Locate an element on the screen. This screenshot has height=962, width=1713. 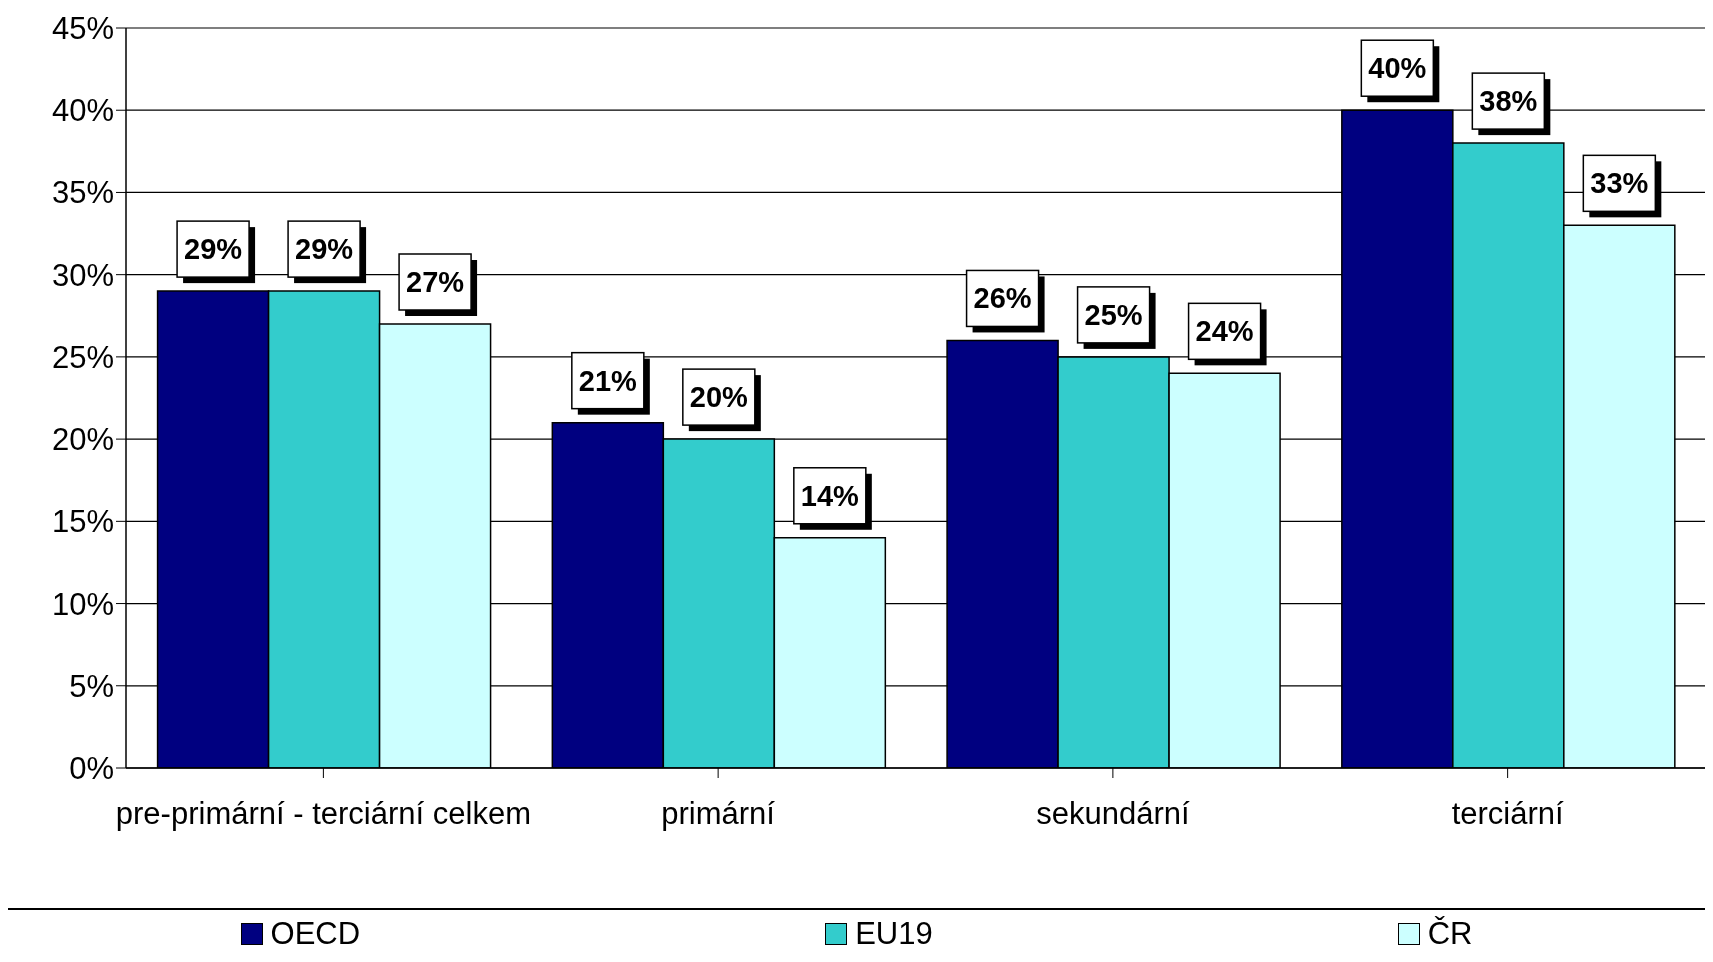
y-tick-label: 20% is located at coordinates (82, 440).